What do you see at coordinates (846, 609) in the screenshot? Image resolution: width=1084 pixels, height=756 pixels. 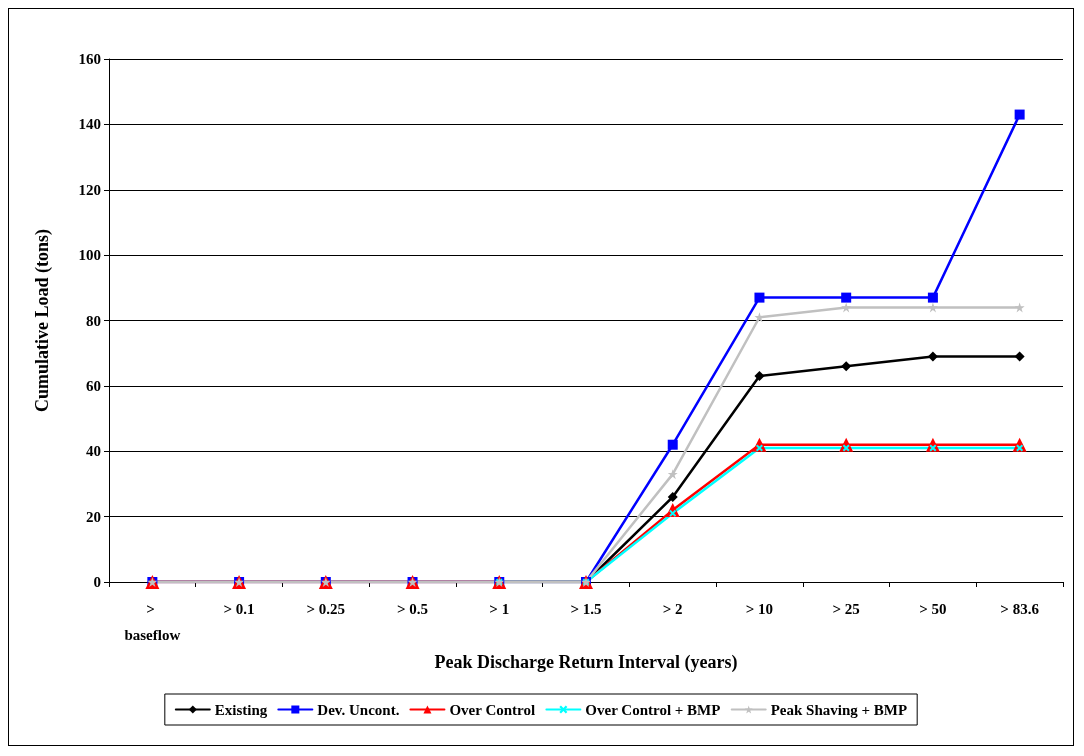 I see `x-tick-label: > 25` at bounding box center [846, 609].